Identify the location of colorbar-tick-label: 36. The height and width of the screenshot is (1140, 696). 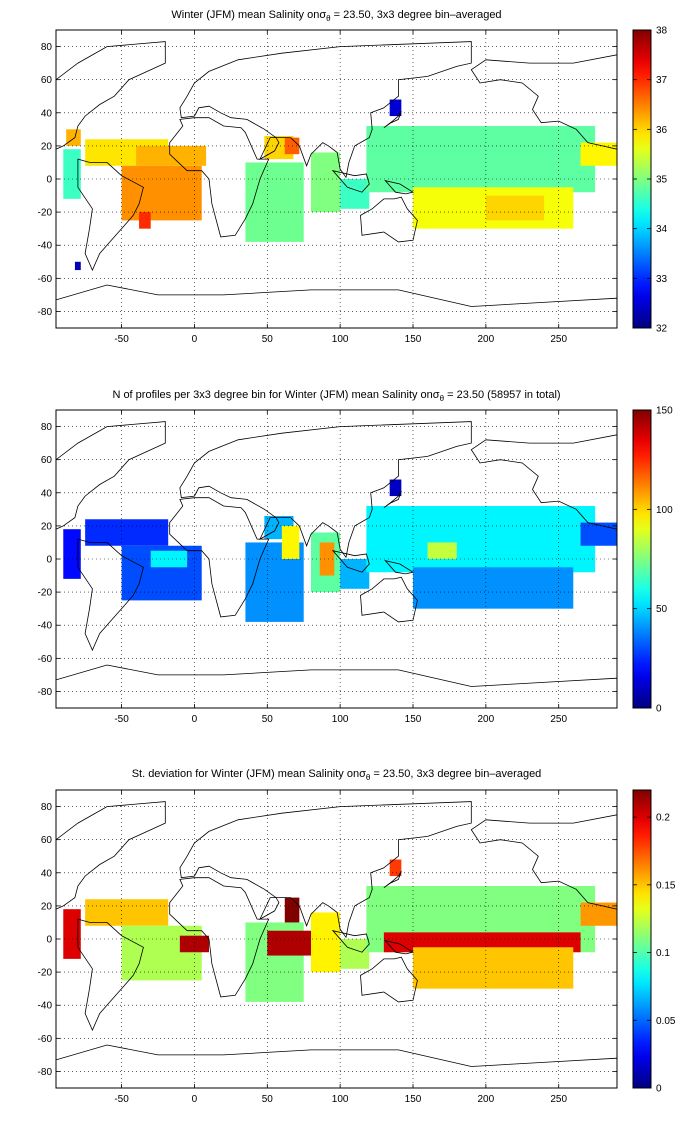
(662, 130).